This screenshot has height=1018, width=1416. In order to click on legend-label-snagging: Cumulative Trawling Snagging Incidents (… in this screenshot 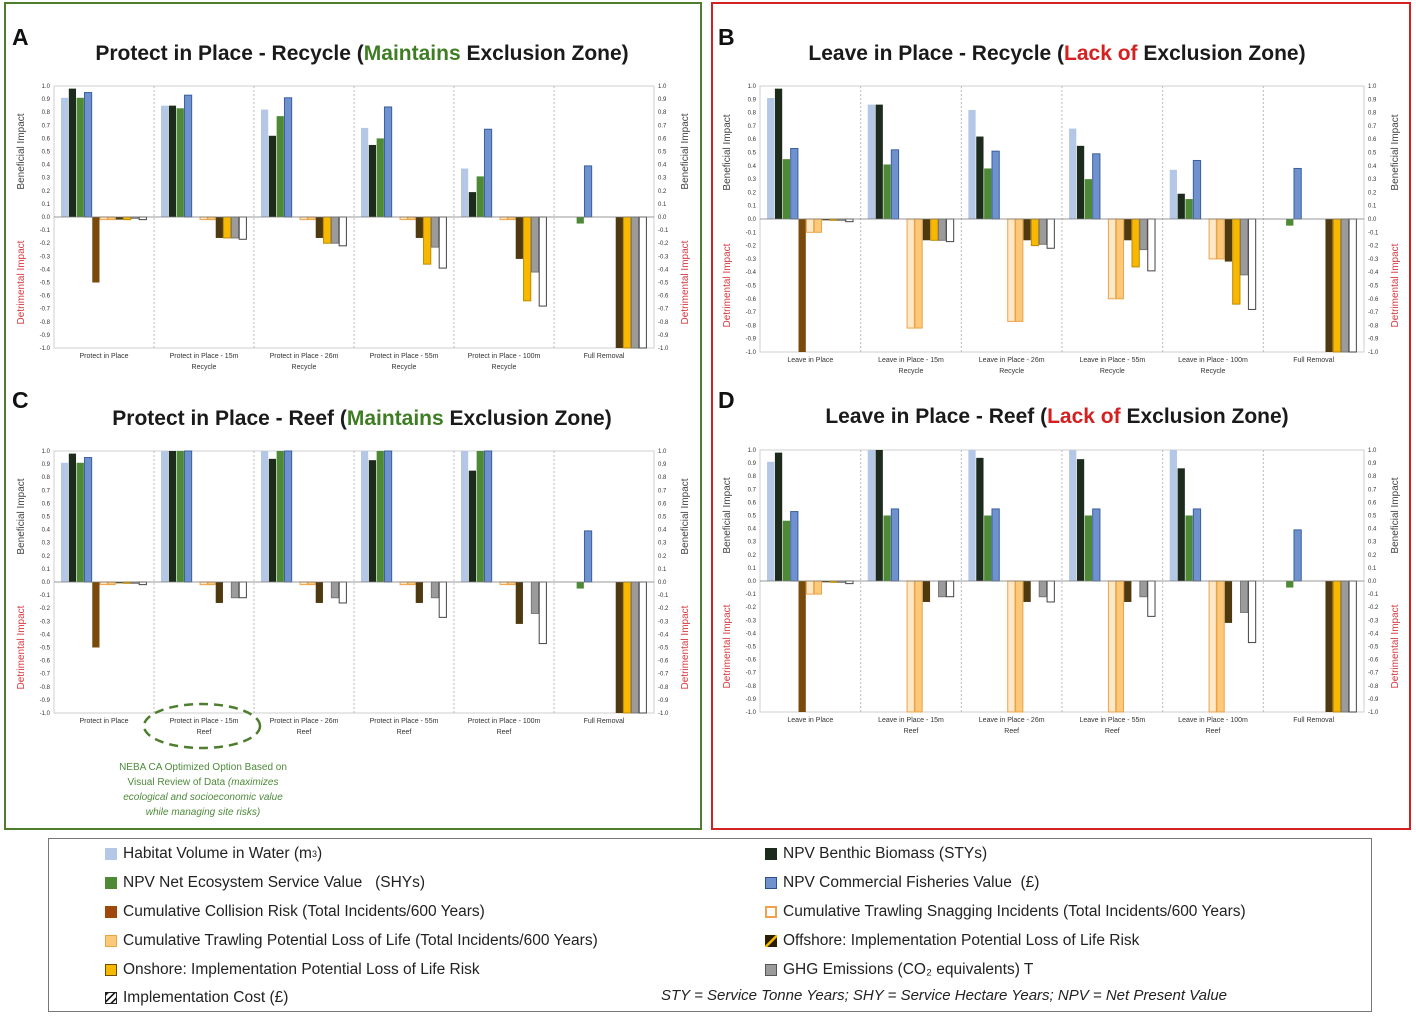, I will do `click(1014, 911)`.